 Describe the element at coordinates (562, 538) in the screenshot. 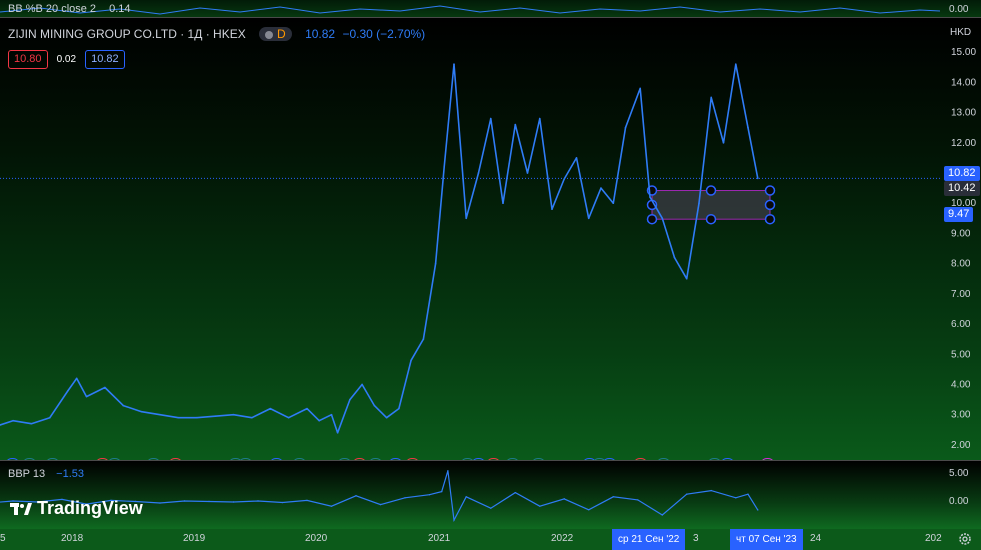

I see `x-label: 2022` at that location.